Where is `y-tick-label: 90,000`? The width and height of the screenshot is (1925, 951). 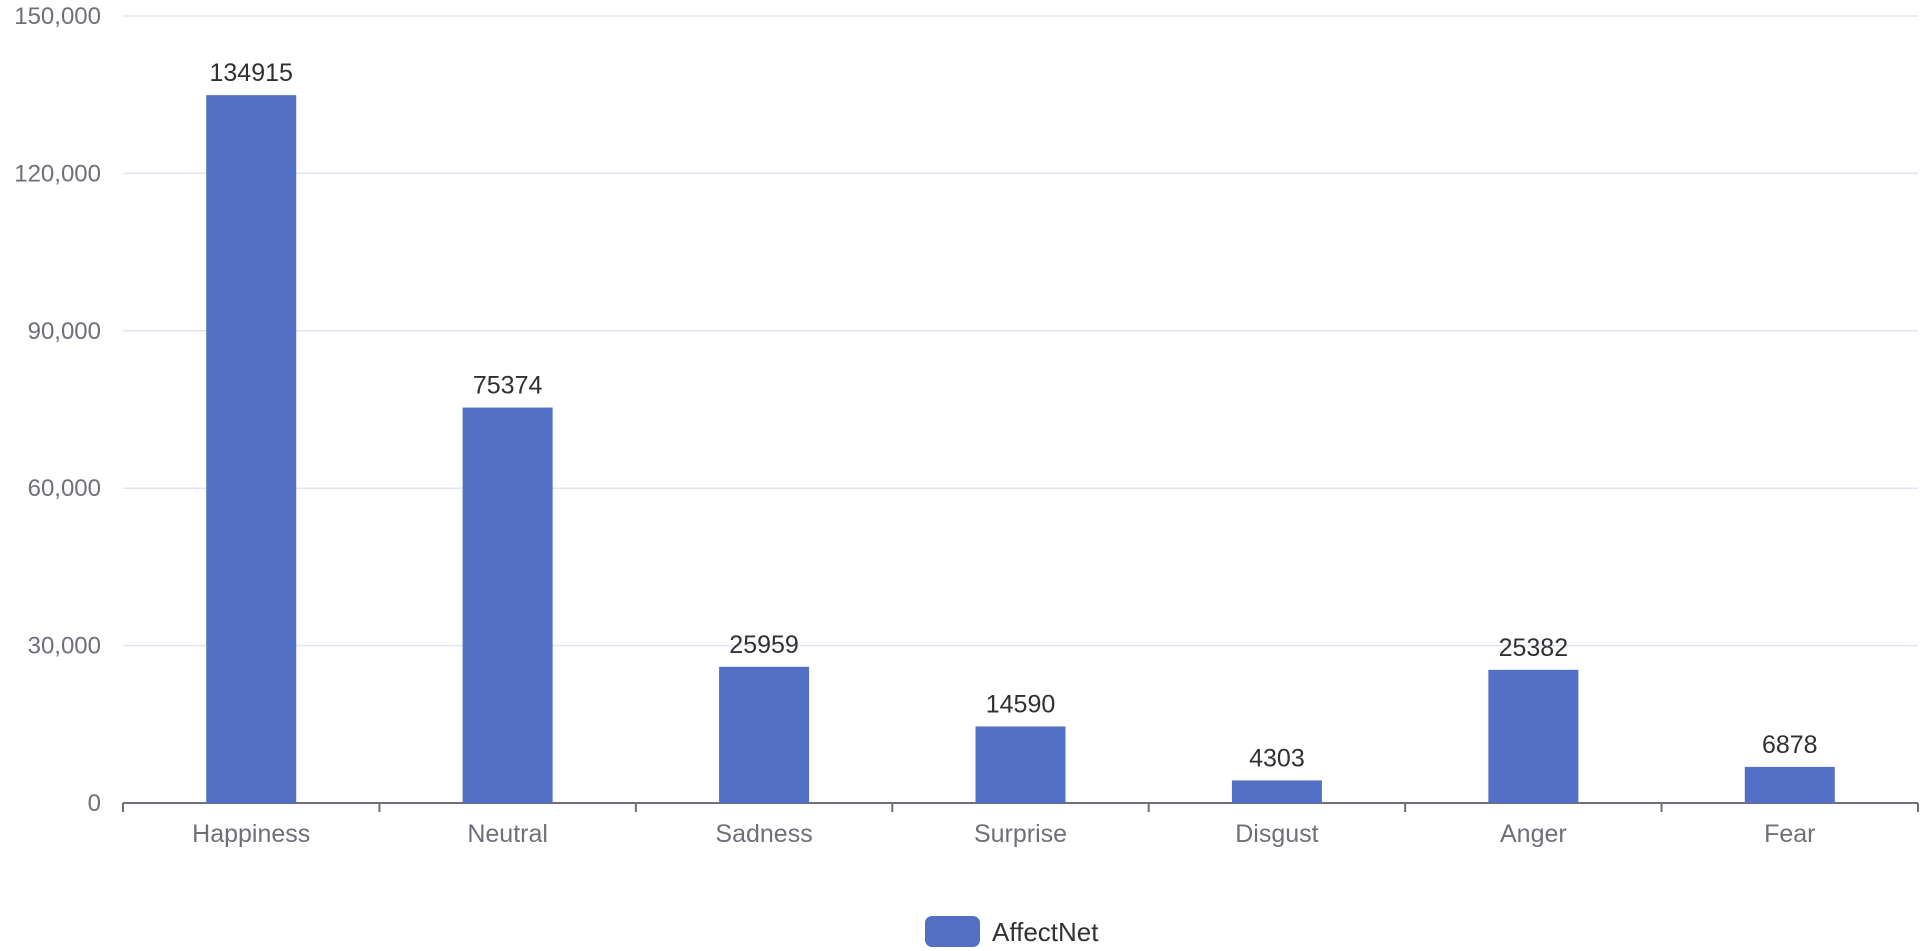 y-tick-label: 90,000 is located at coordinates (64, 331).